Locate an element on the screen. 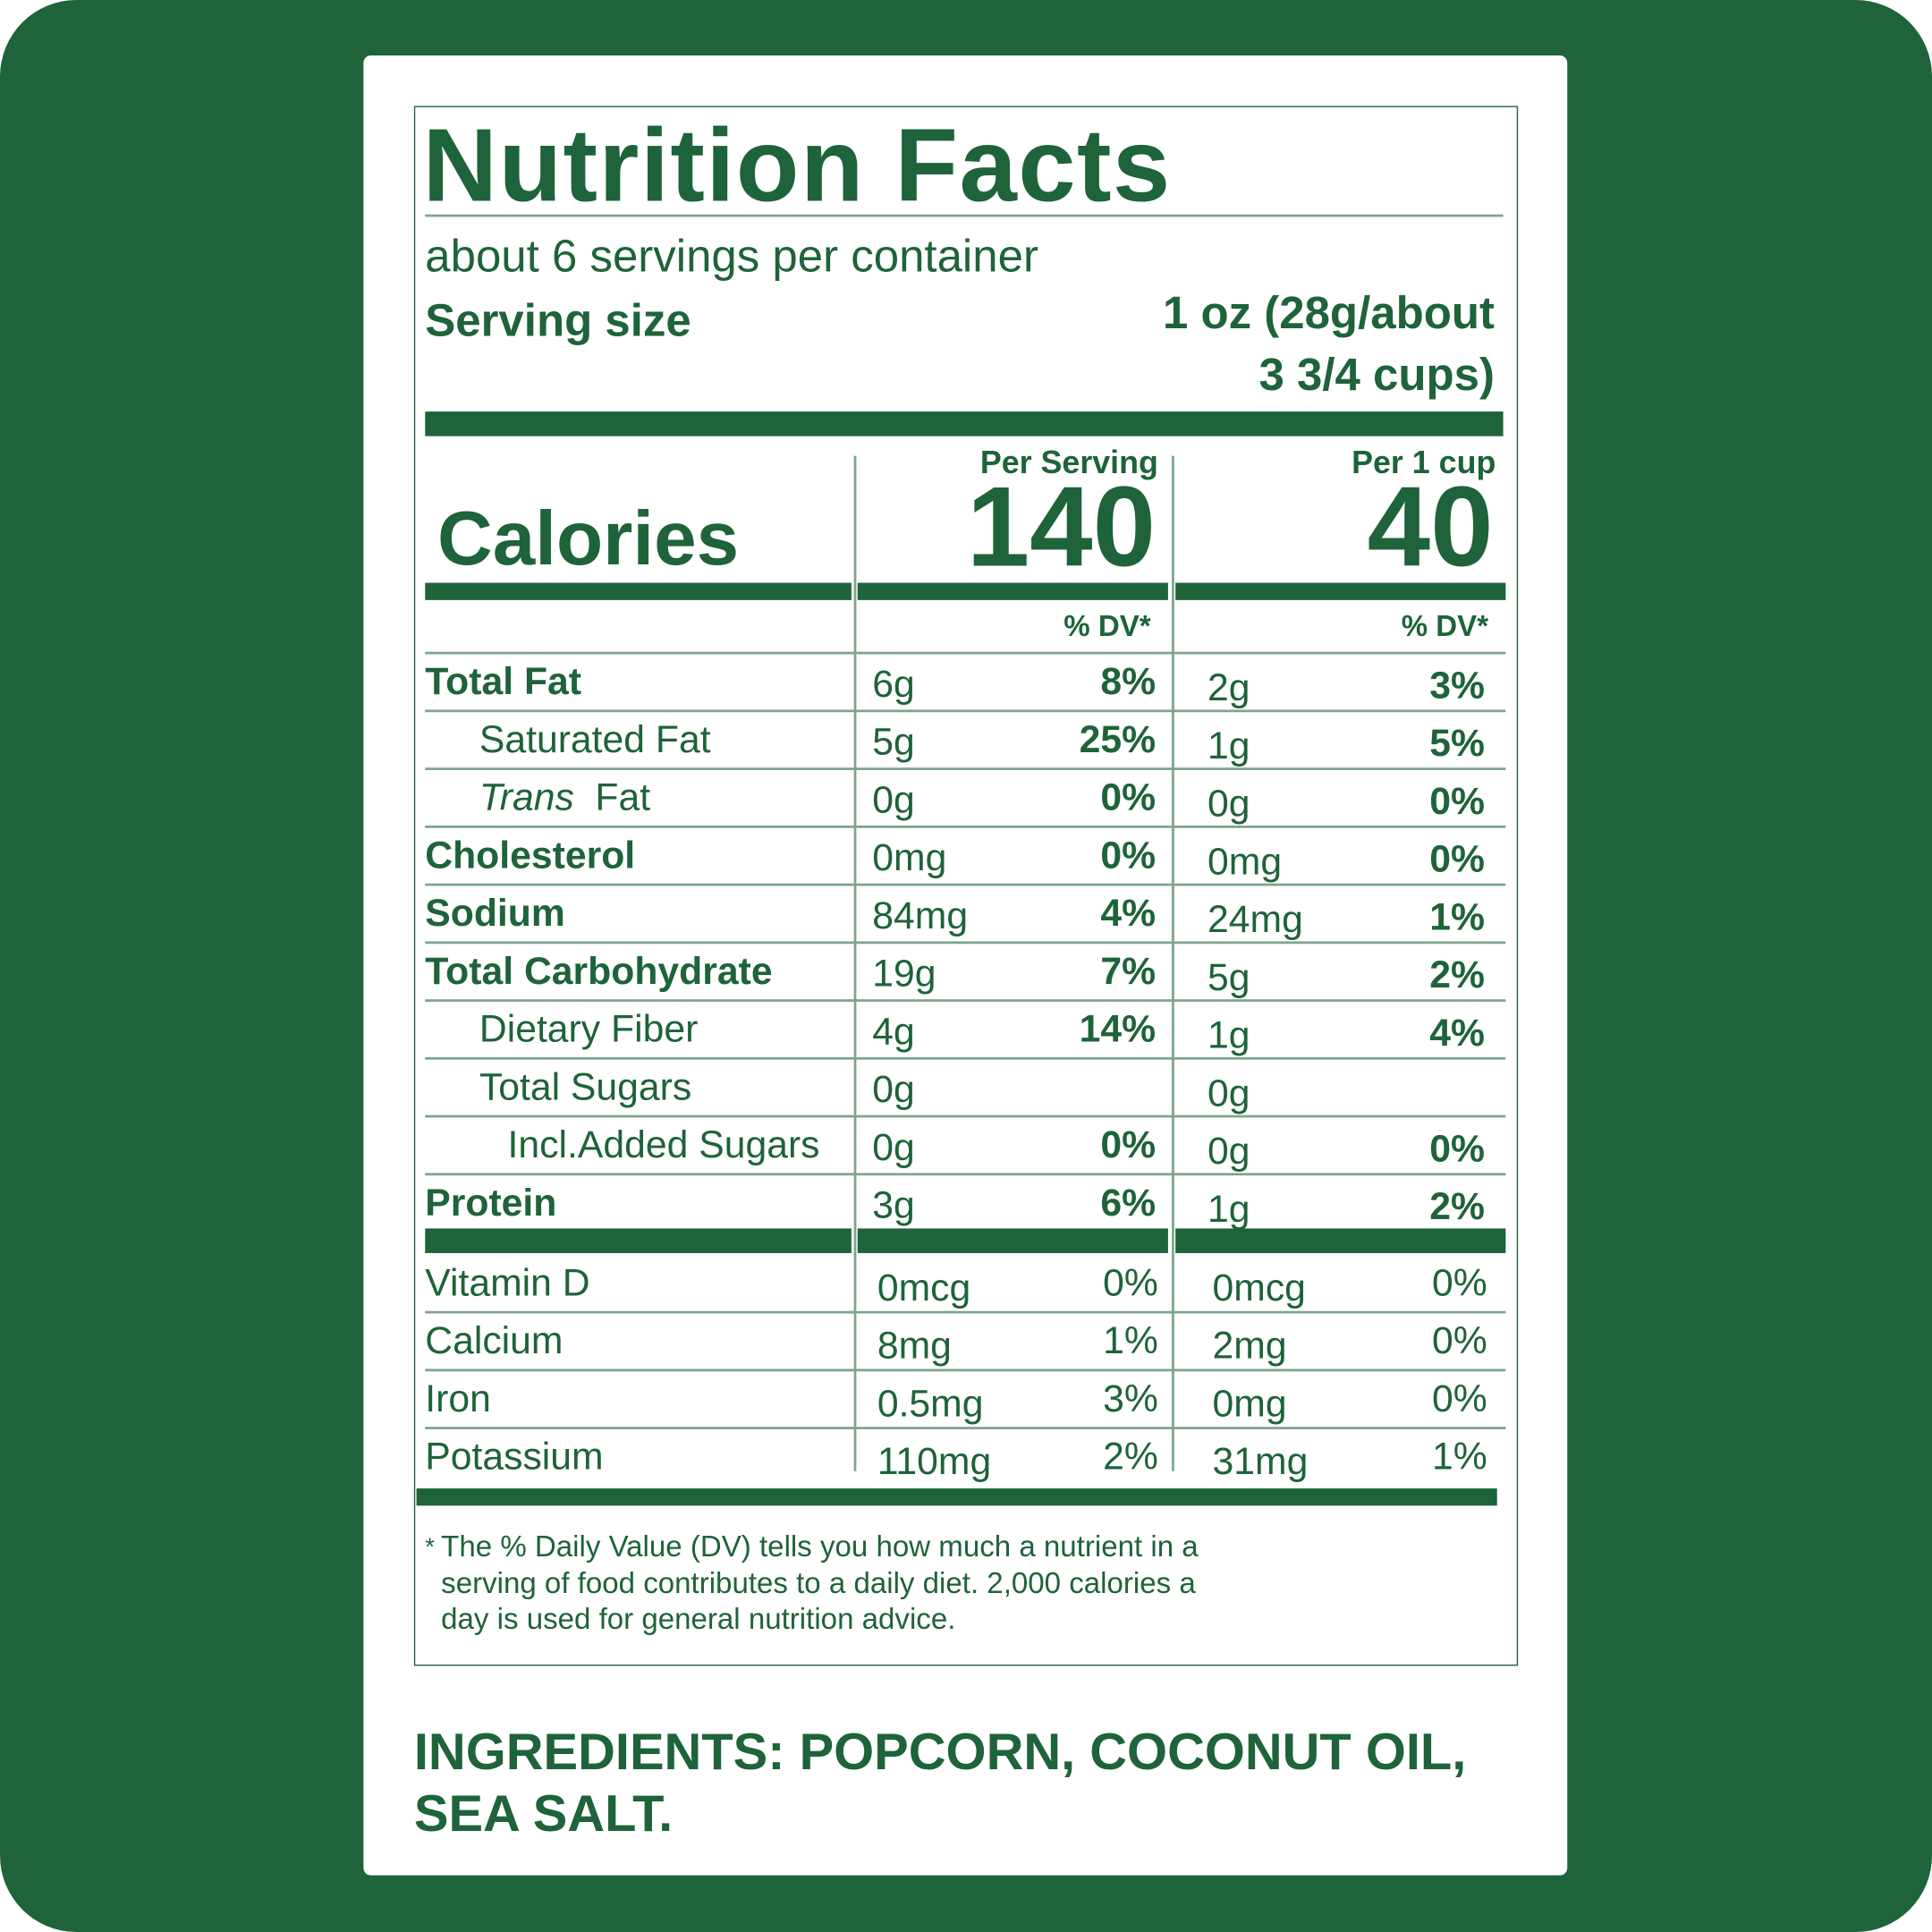  nutrient-name: Total Carbohydrate is located at coordinates (599, 971).